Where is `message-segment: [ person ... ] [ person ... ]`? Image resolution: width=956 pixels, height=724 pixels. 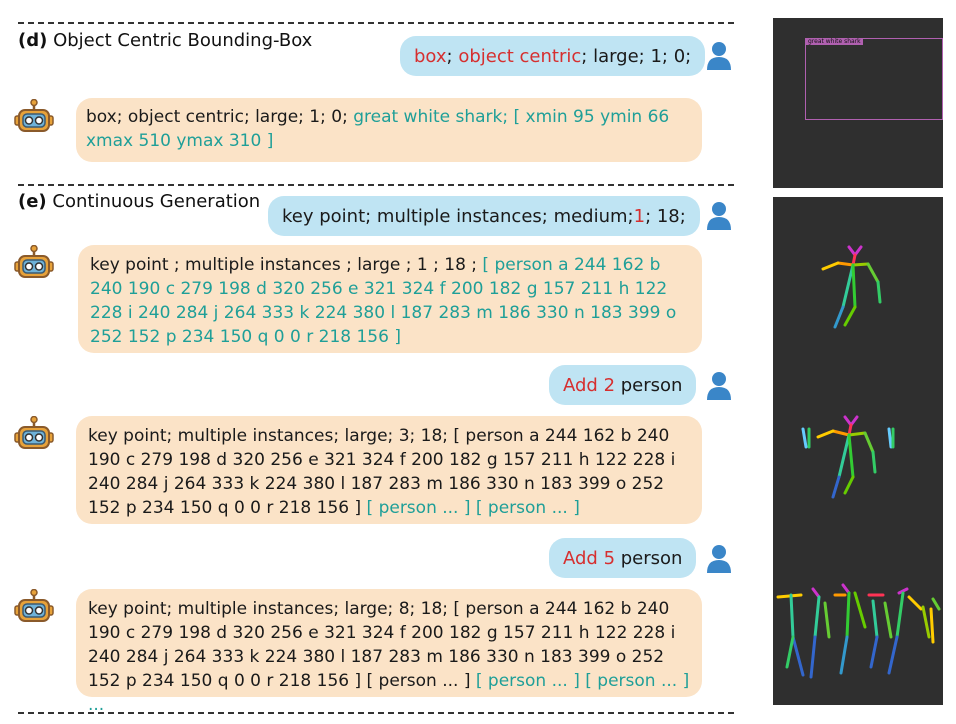 message-segment: [ person ... ] [ person ... ] is located at coordinates (473, 508).